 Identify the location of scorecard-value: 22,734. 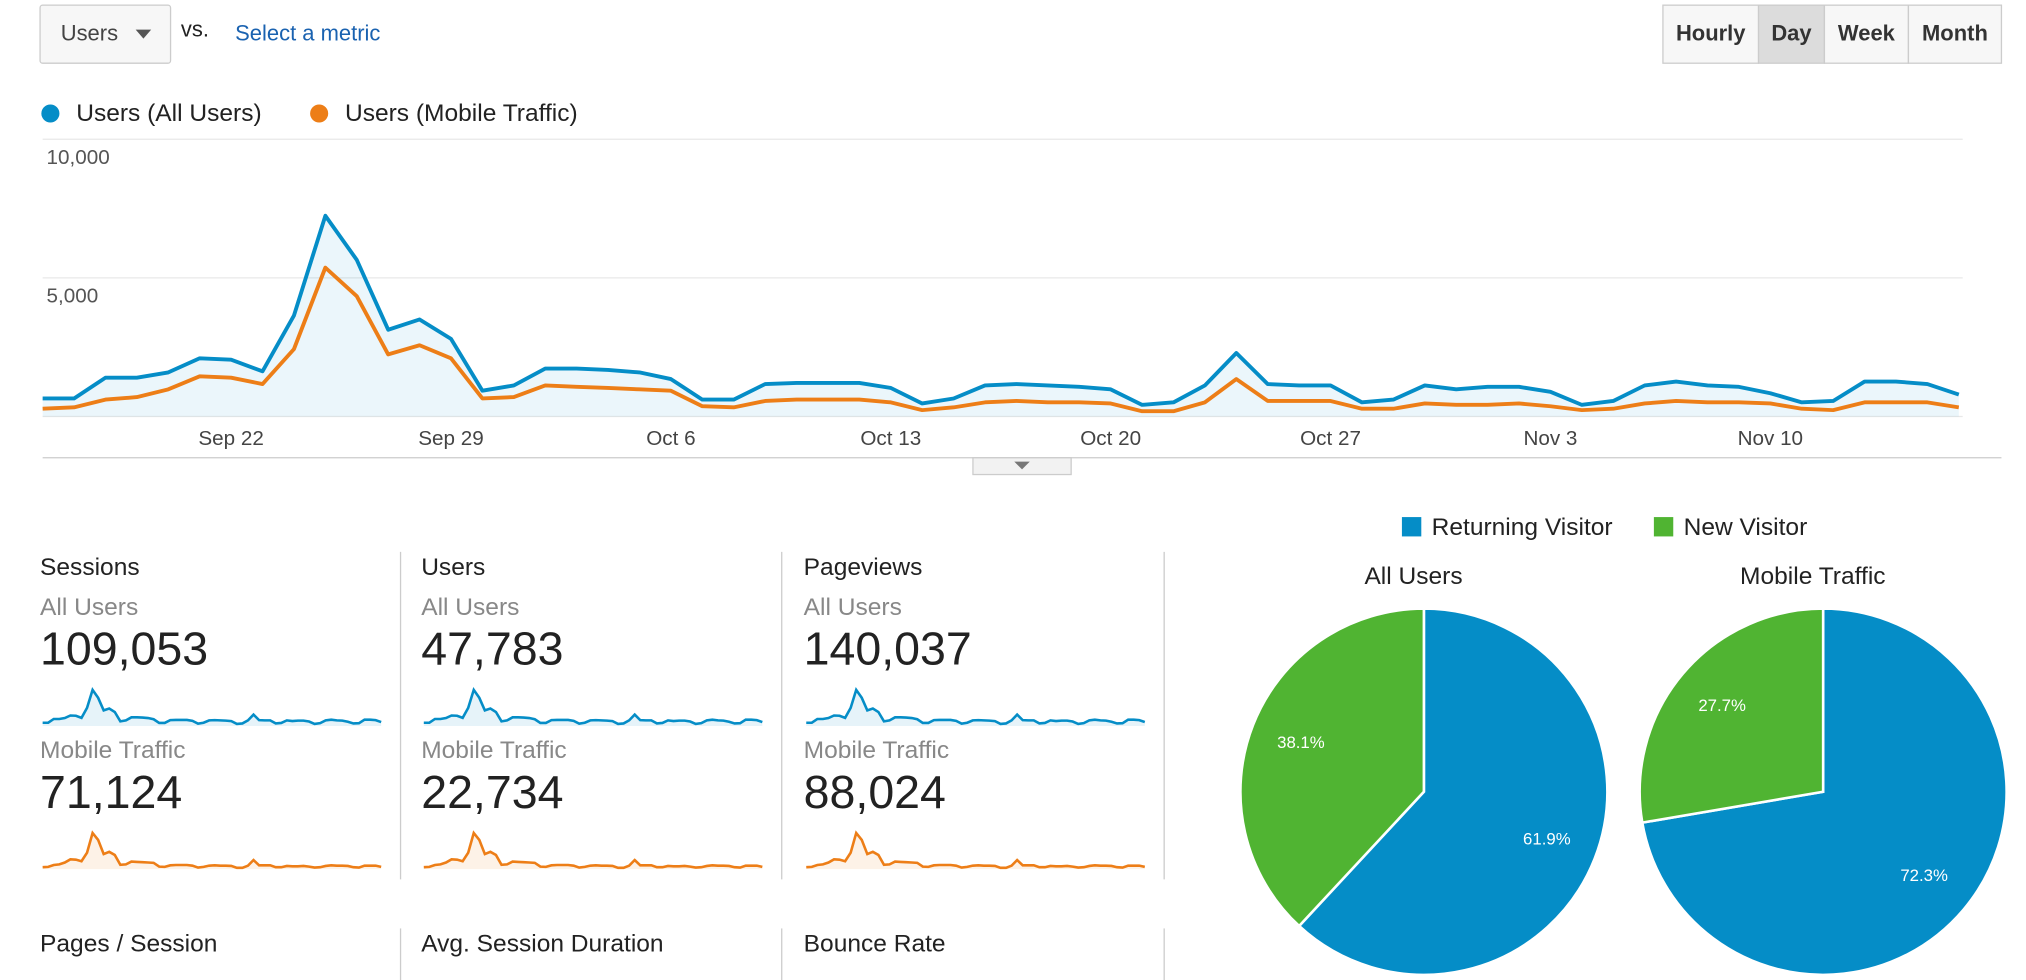
(492, 792).